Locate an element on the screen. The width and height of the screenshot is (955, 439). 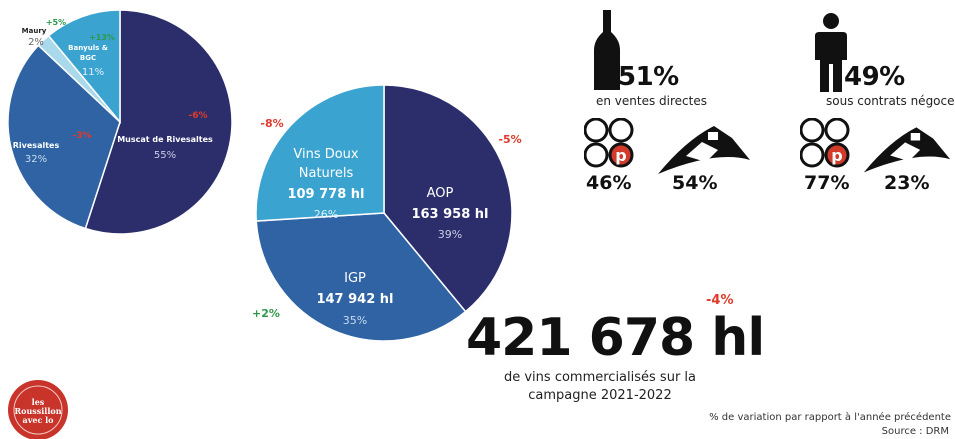
slice-label-muscat: Muscat de Rivesaltes is located at coordinates (165, 139).